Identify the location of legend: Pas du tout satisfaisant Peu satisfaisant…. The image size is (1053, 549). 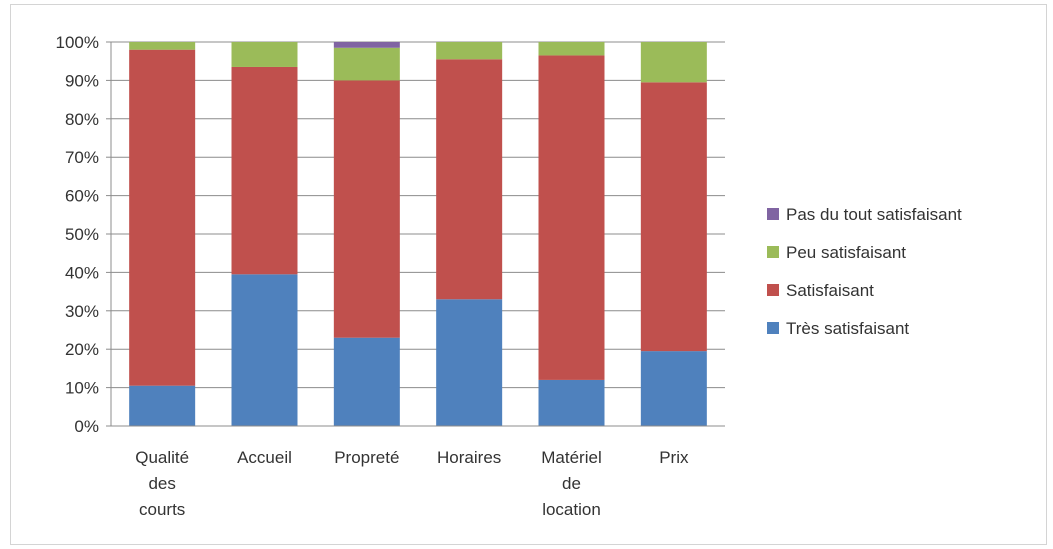
(864, 271).